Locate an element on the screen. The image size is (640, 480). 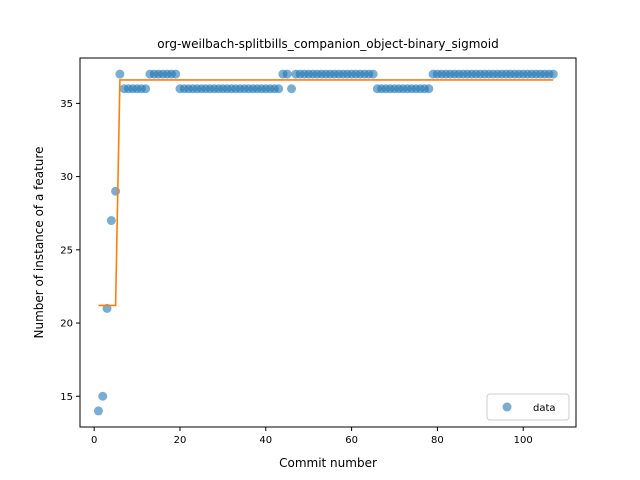
y-tick-label: 35 is located at coordinates (66, 104).